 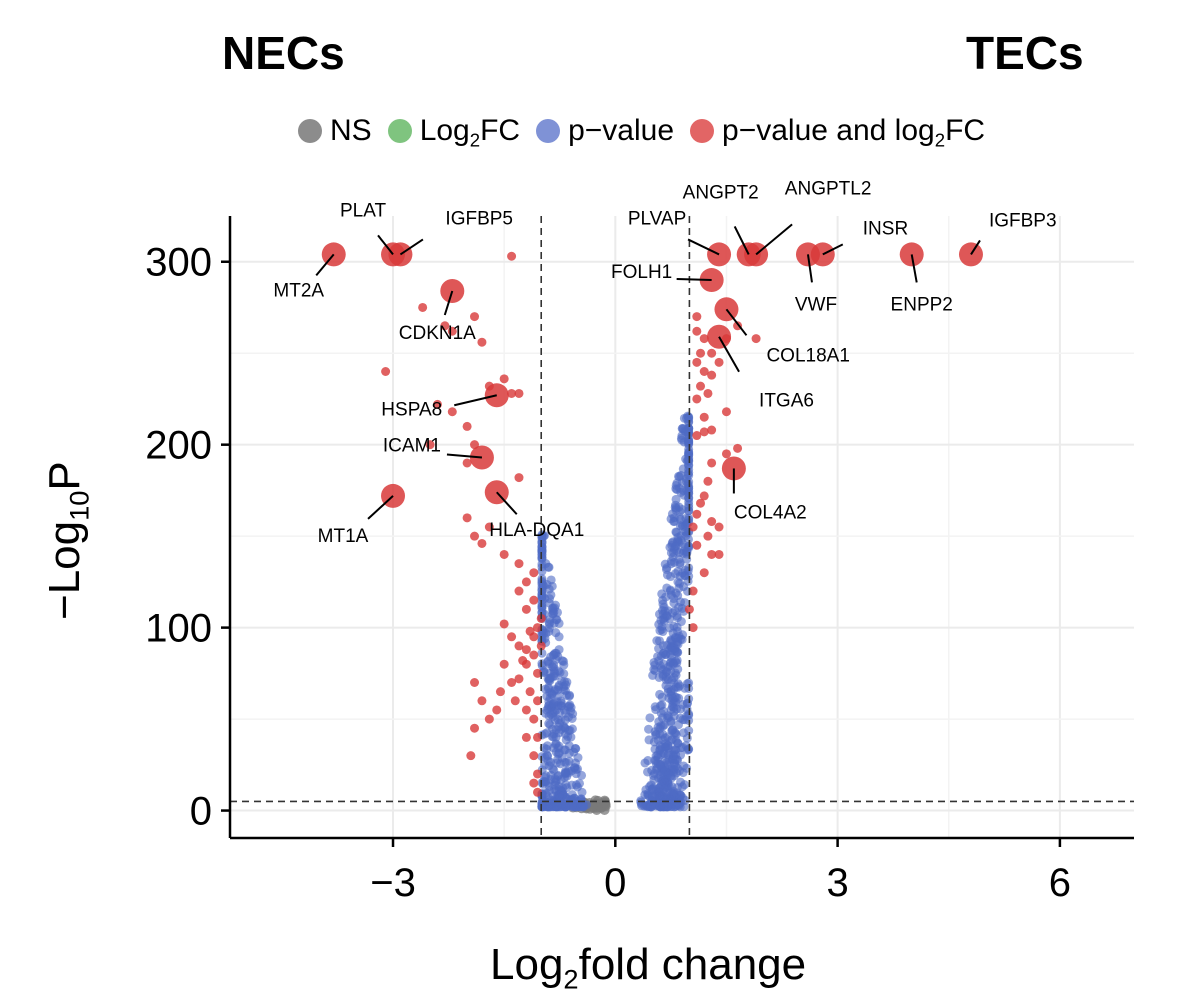 What do you see at coordinates (351, 130) in the screenshot?
I see `legend-label-ns: NS` at bounding box center [351, 130].